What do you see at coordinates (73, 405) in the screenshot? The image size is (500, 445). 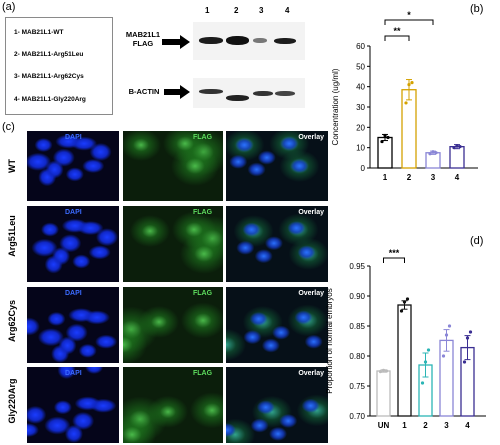 I see `micrograph-gly220arg-dapi: DAPI` at bounding box center [73, 405].